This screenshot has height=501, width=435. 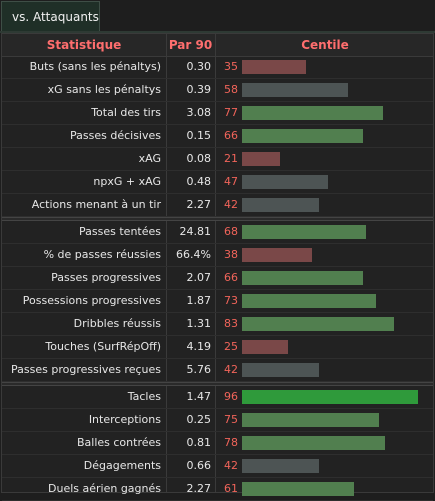 What do you see at coordinates (115, 135) in the screenshot?
I see `stat-label: Passes décisives` at bounding box center [115, 135].